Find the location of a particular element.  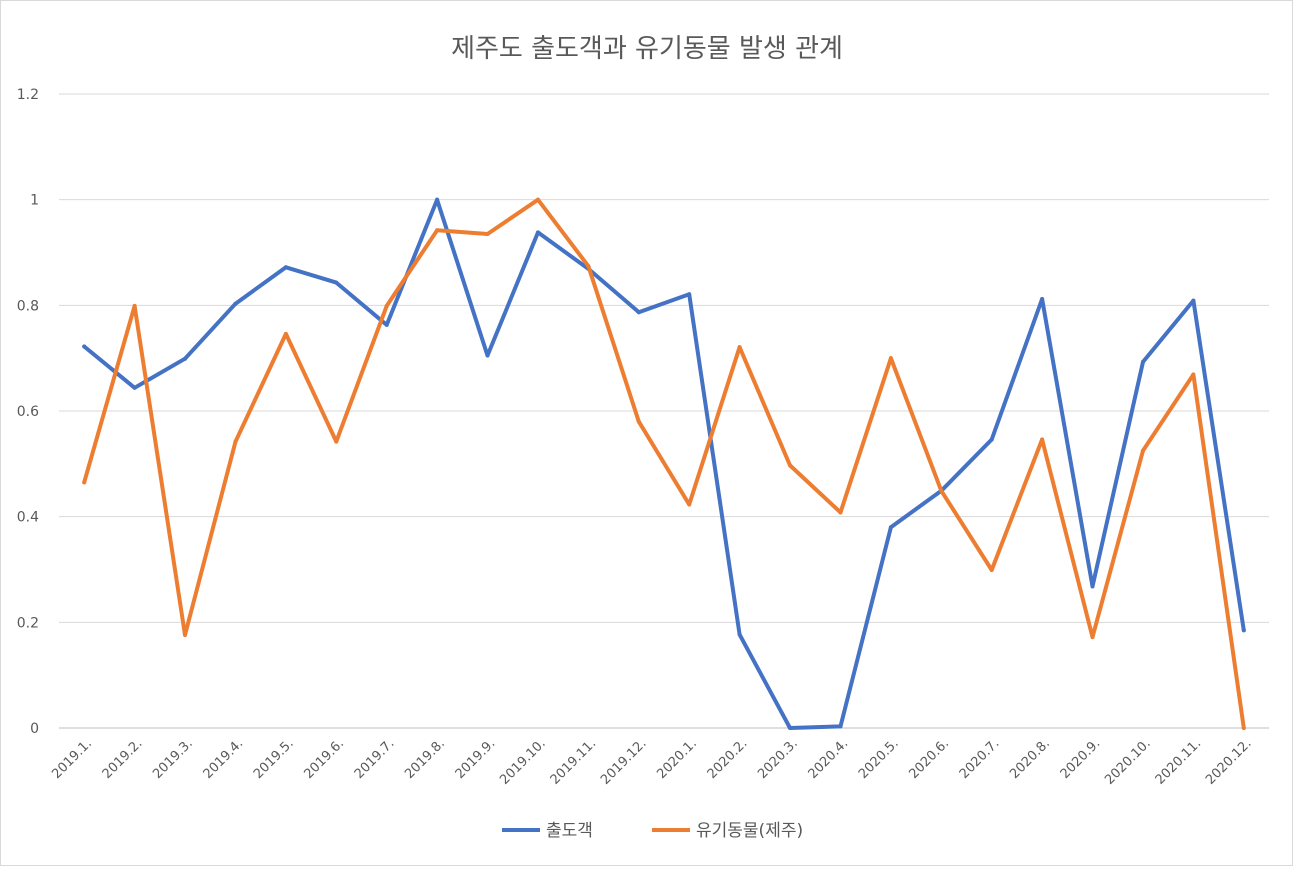

x-tick-label: 2019.5. is located at coordinates (274, 759).